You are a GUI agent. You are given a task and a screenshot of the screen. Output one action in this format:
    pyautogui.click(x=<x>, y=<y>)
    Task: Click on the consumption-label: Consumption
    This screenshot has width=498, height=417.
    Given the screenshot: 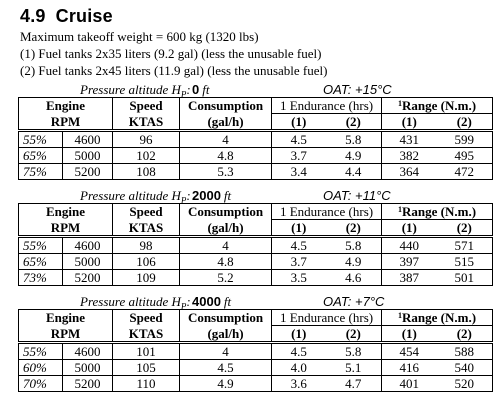 What is the action you would take?
    pyautogui.click(x=225, y=317)
    